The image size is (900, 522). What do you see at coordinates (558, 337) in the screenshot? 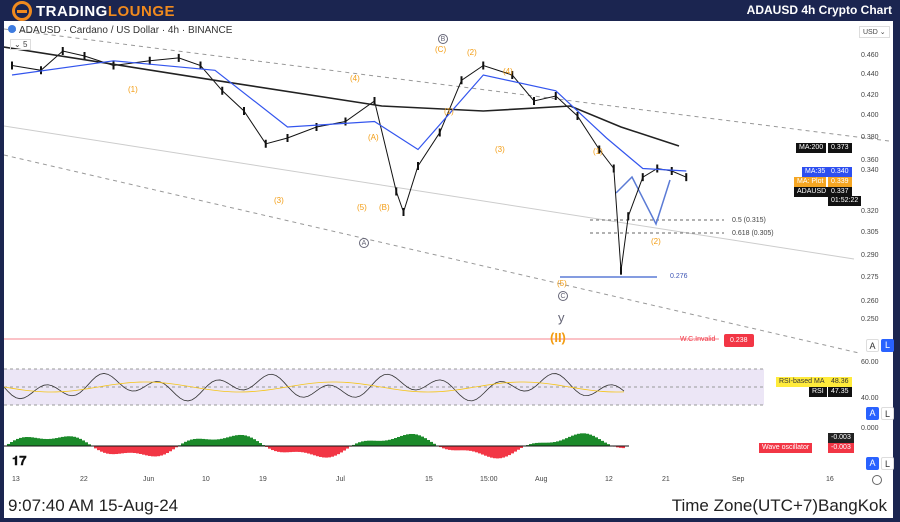
I see `wave-label: (II)` at bounding box center [558, 337].